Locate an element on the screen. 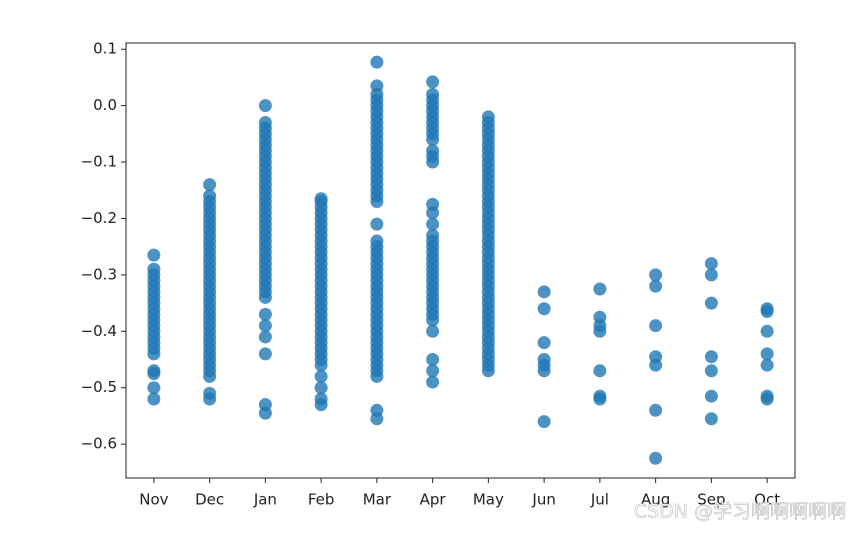 Image resolution: width=862 pixels, height=538 pixels. x-tick-label: Jan is located at coordinates (265, 500).